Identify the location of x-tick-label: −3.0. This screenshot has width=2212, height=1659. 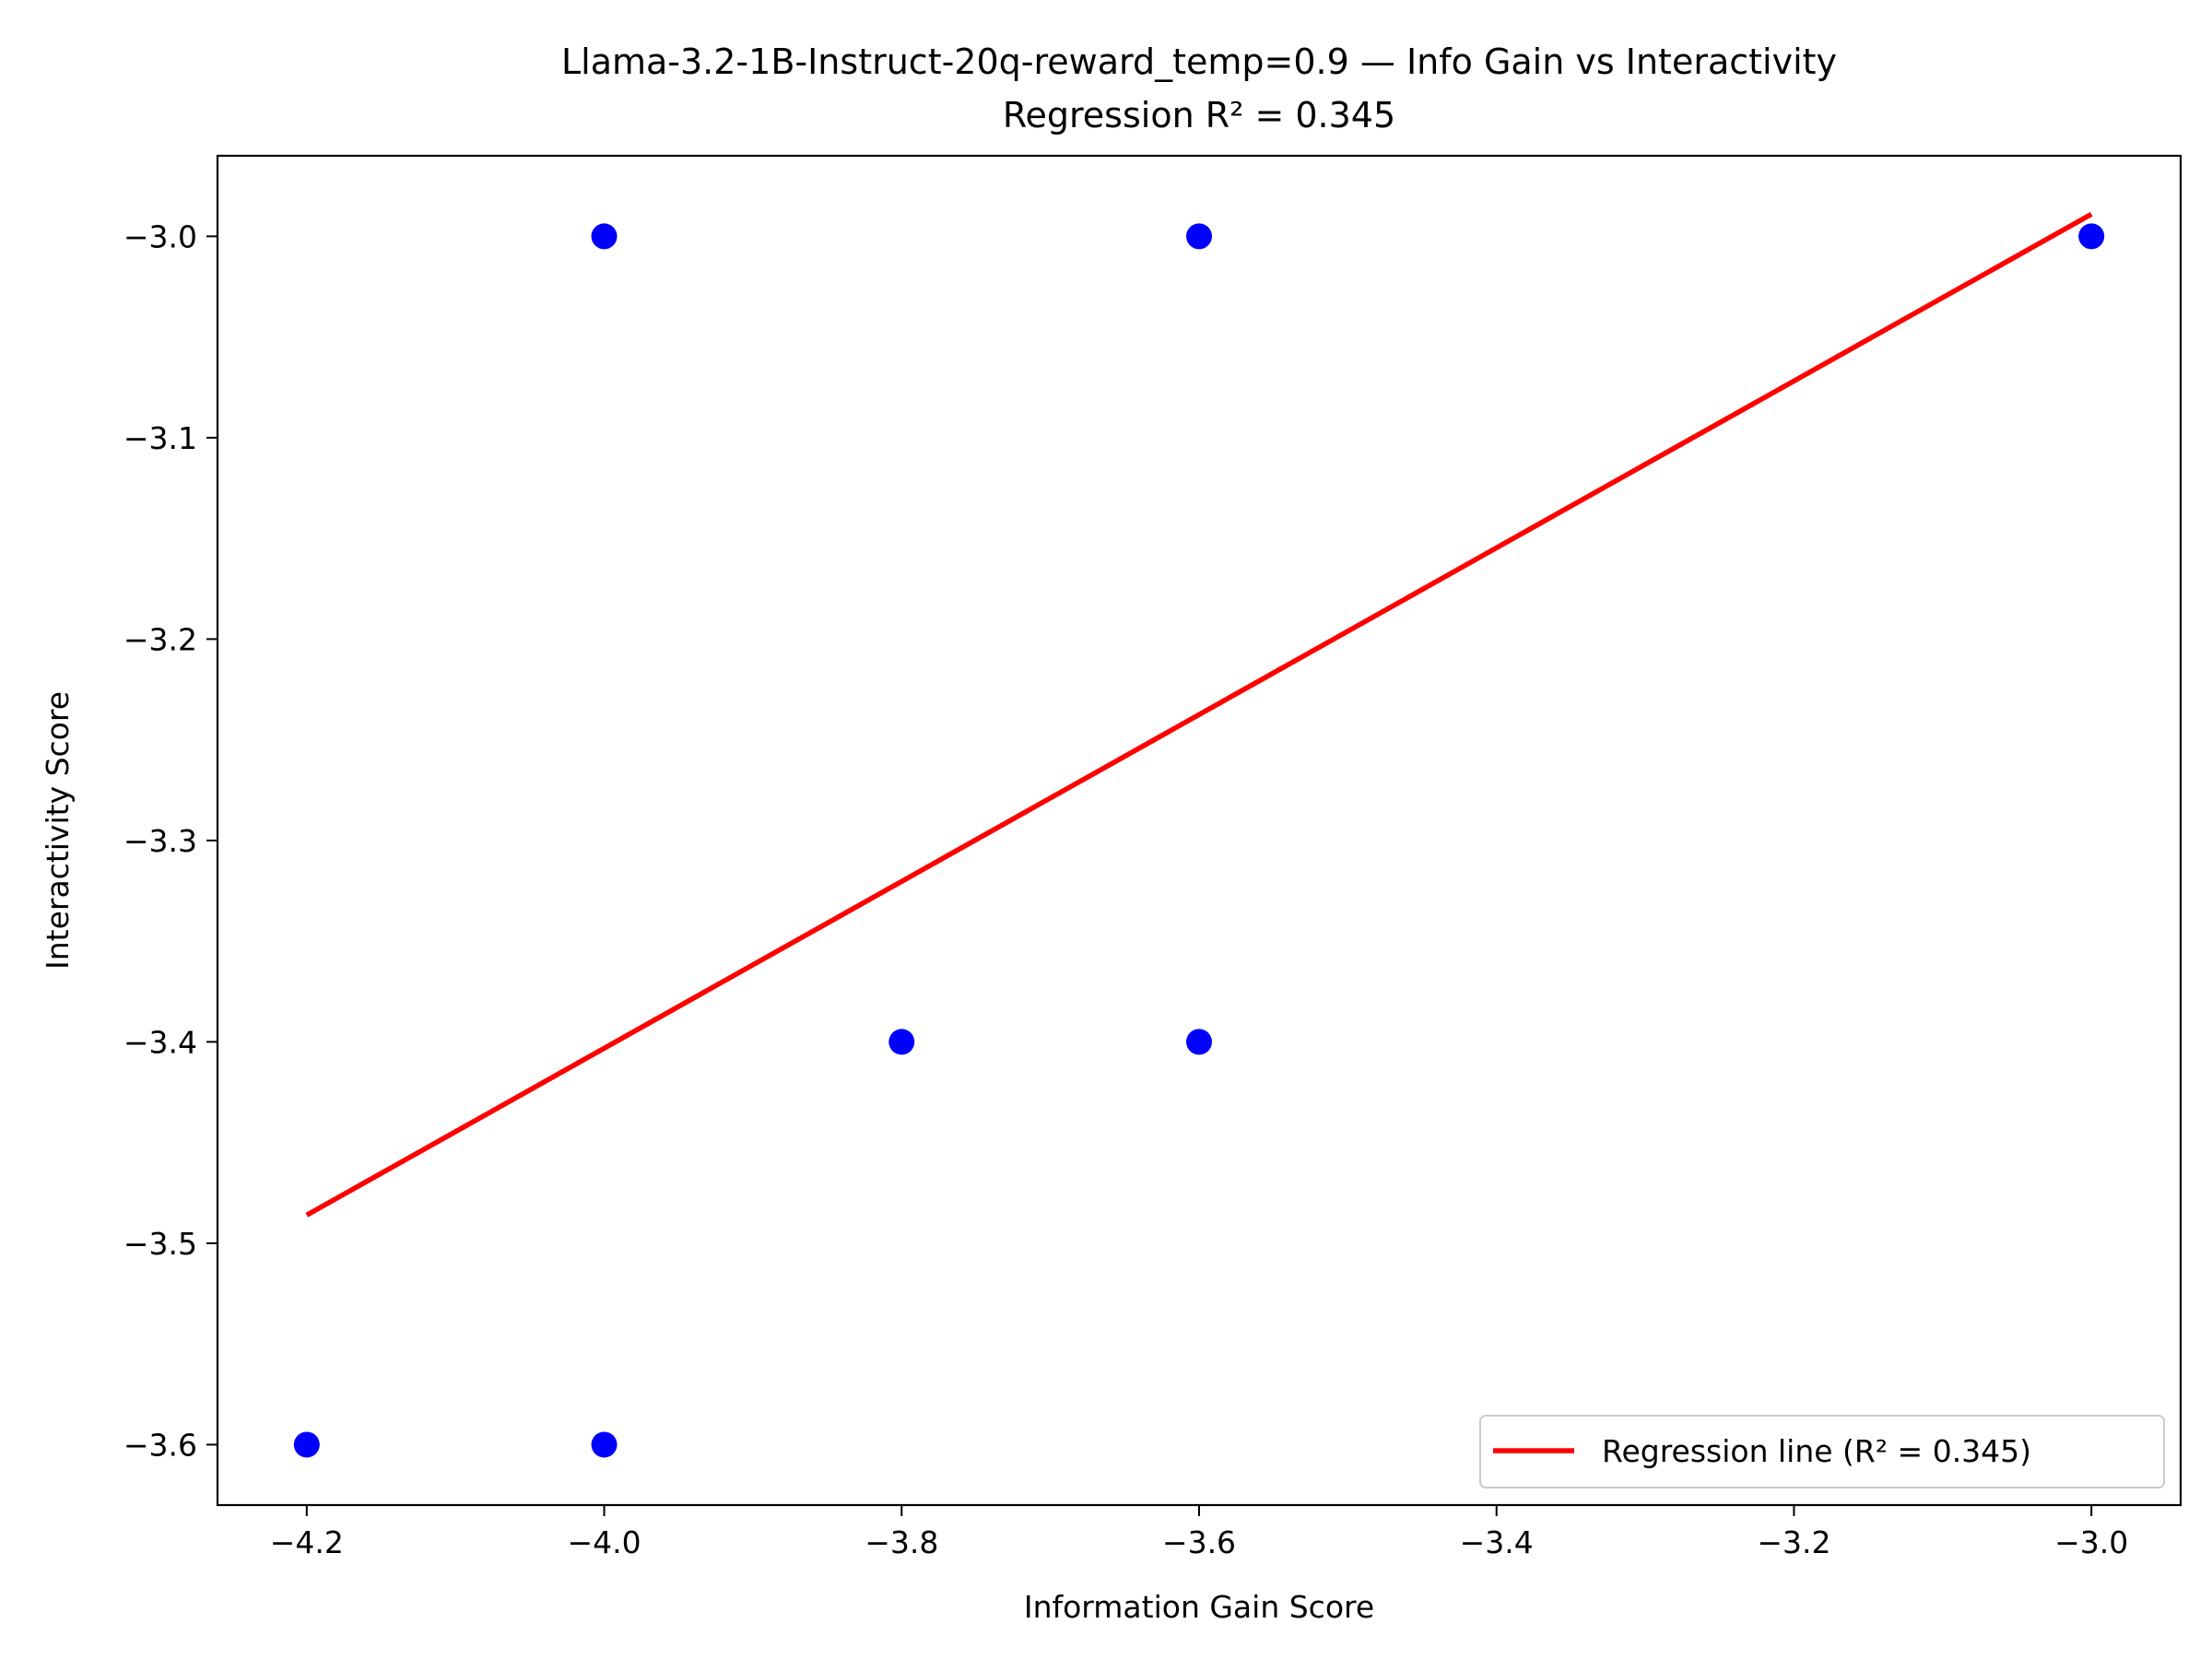
(2091, 1542).